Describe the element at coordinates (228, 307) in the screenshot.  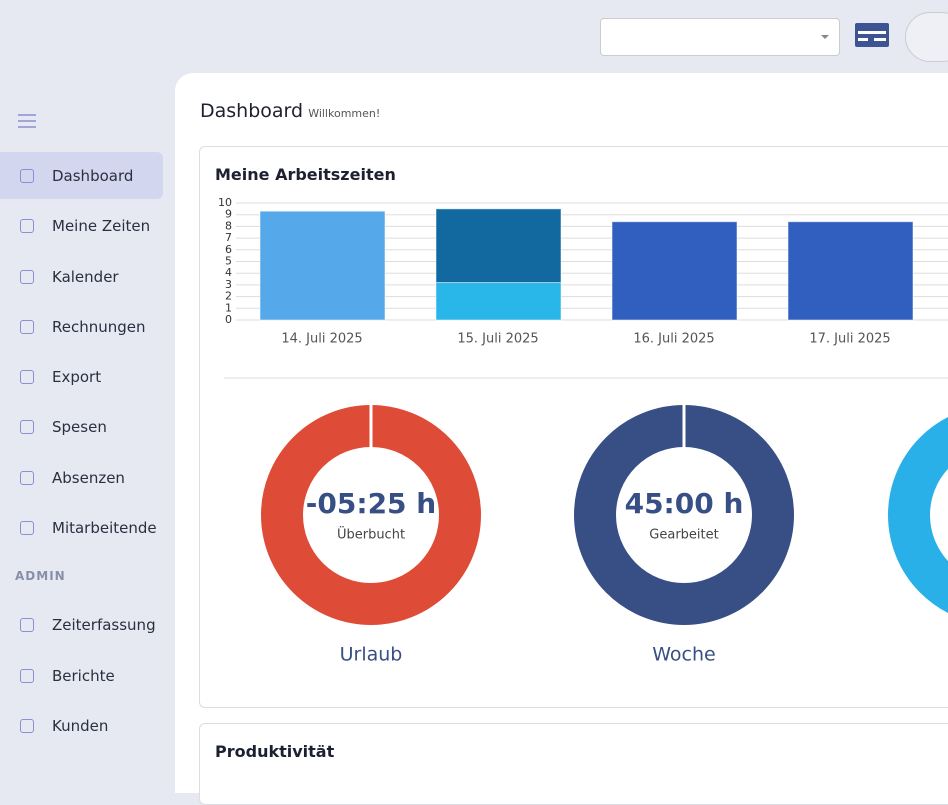
I see `y-tick-label: 1` at that location.